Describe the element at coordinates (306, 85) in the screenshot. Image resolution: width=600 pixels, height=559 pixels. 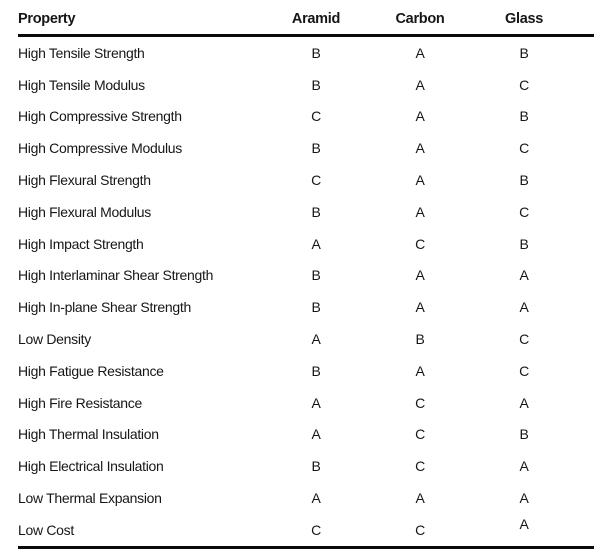
I see `table-row: High Tensile Modulus B A C` at that location.